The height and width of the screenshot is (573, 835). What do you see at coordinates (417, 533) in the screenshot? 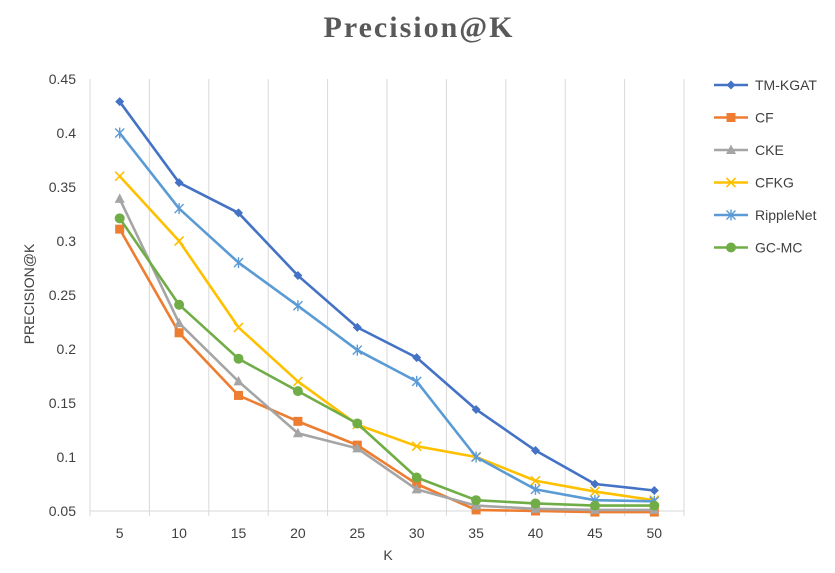
I see `x-tick-label: 30` at bounding box center [417, 533].